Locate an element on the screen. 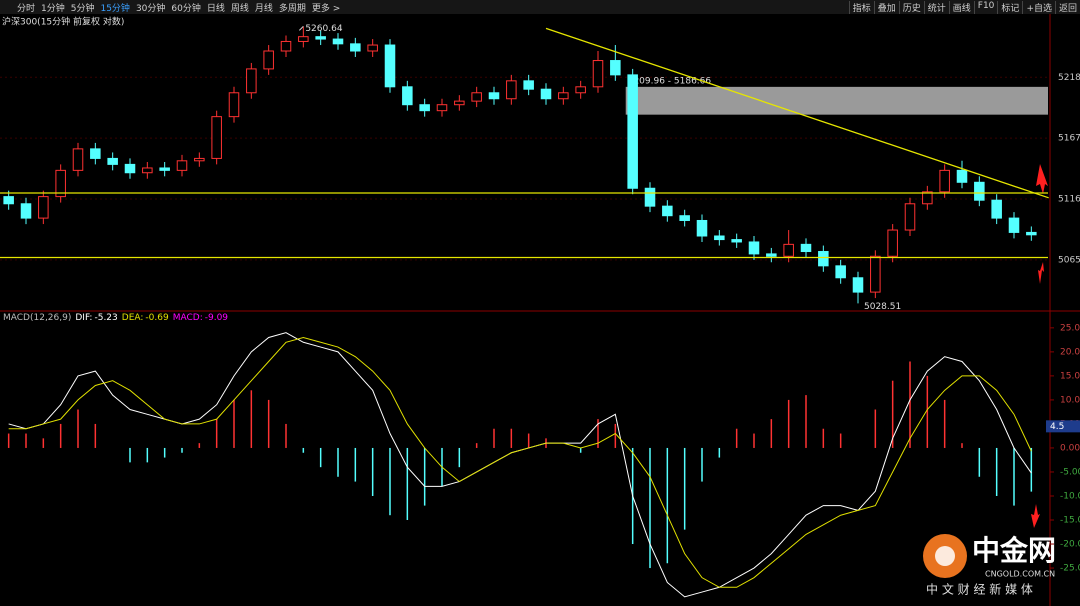 This screenshot has height=606, width=1080. logo-icon is located at coordinates (945, 556).